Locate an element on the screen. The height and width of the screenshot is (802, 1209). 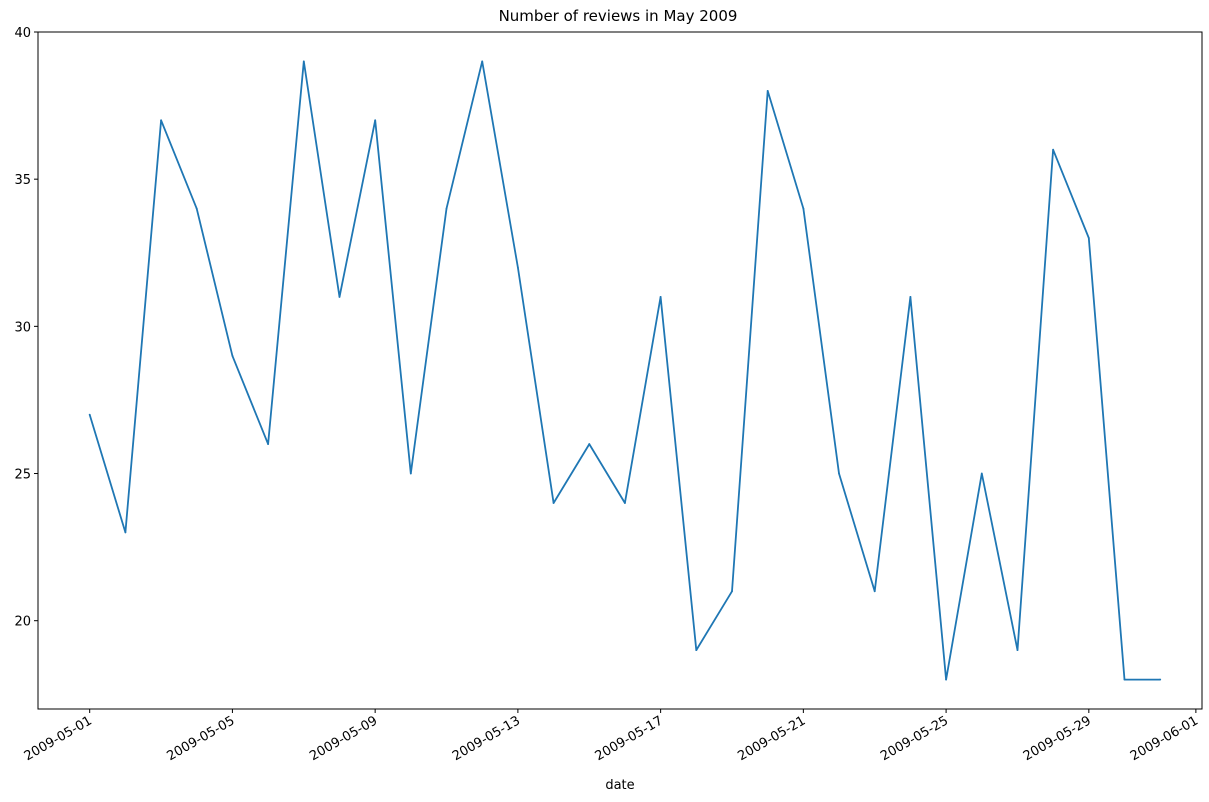
y-axis: 20 25 30 35 40 is located at coordinates (26, 328).